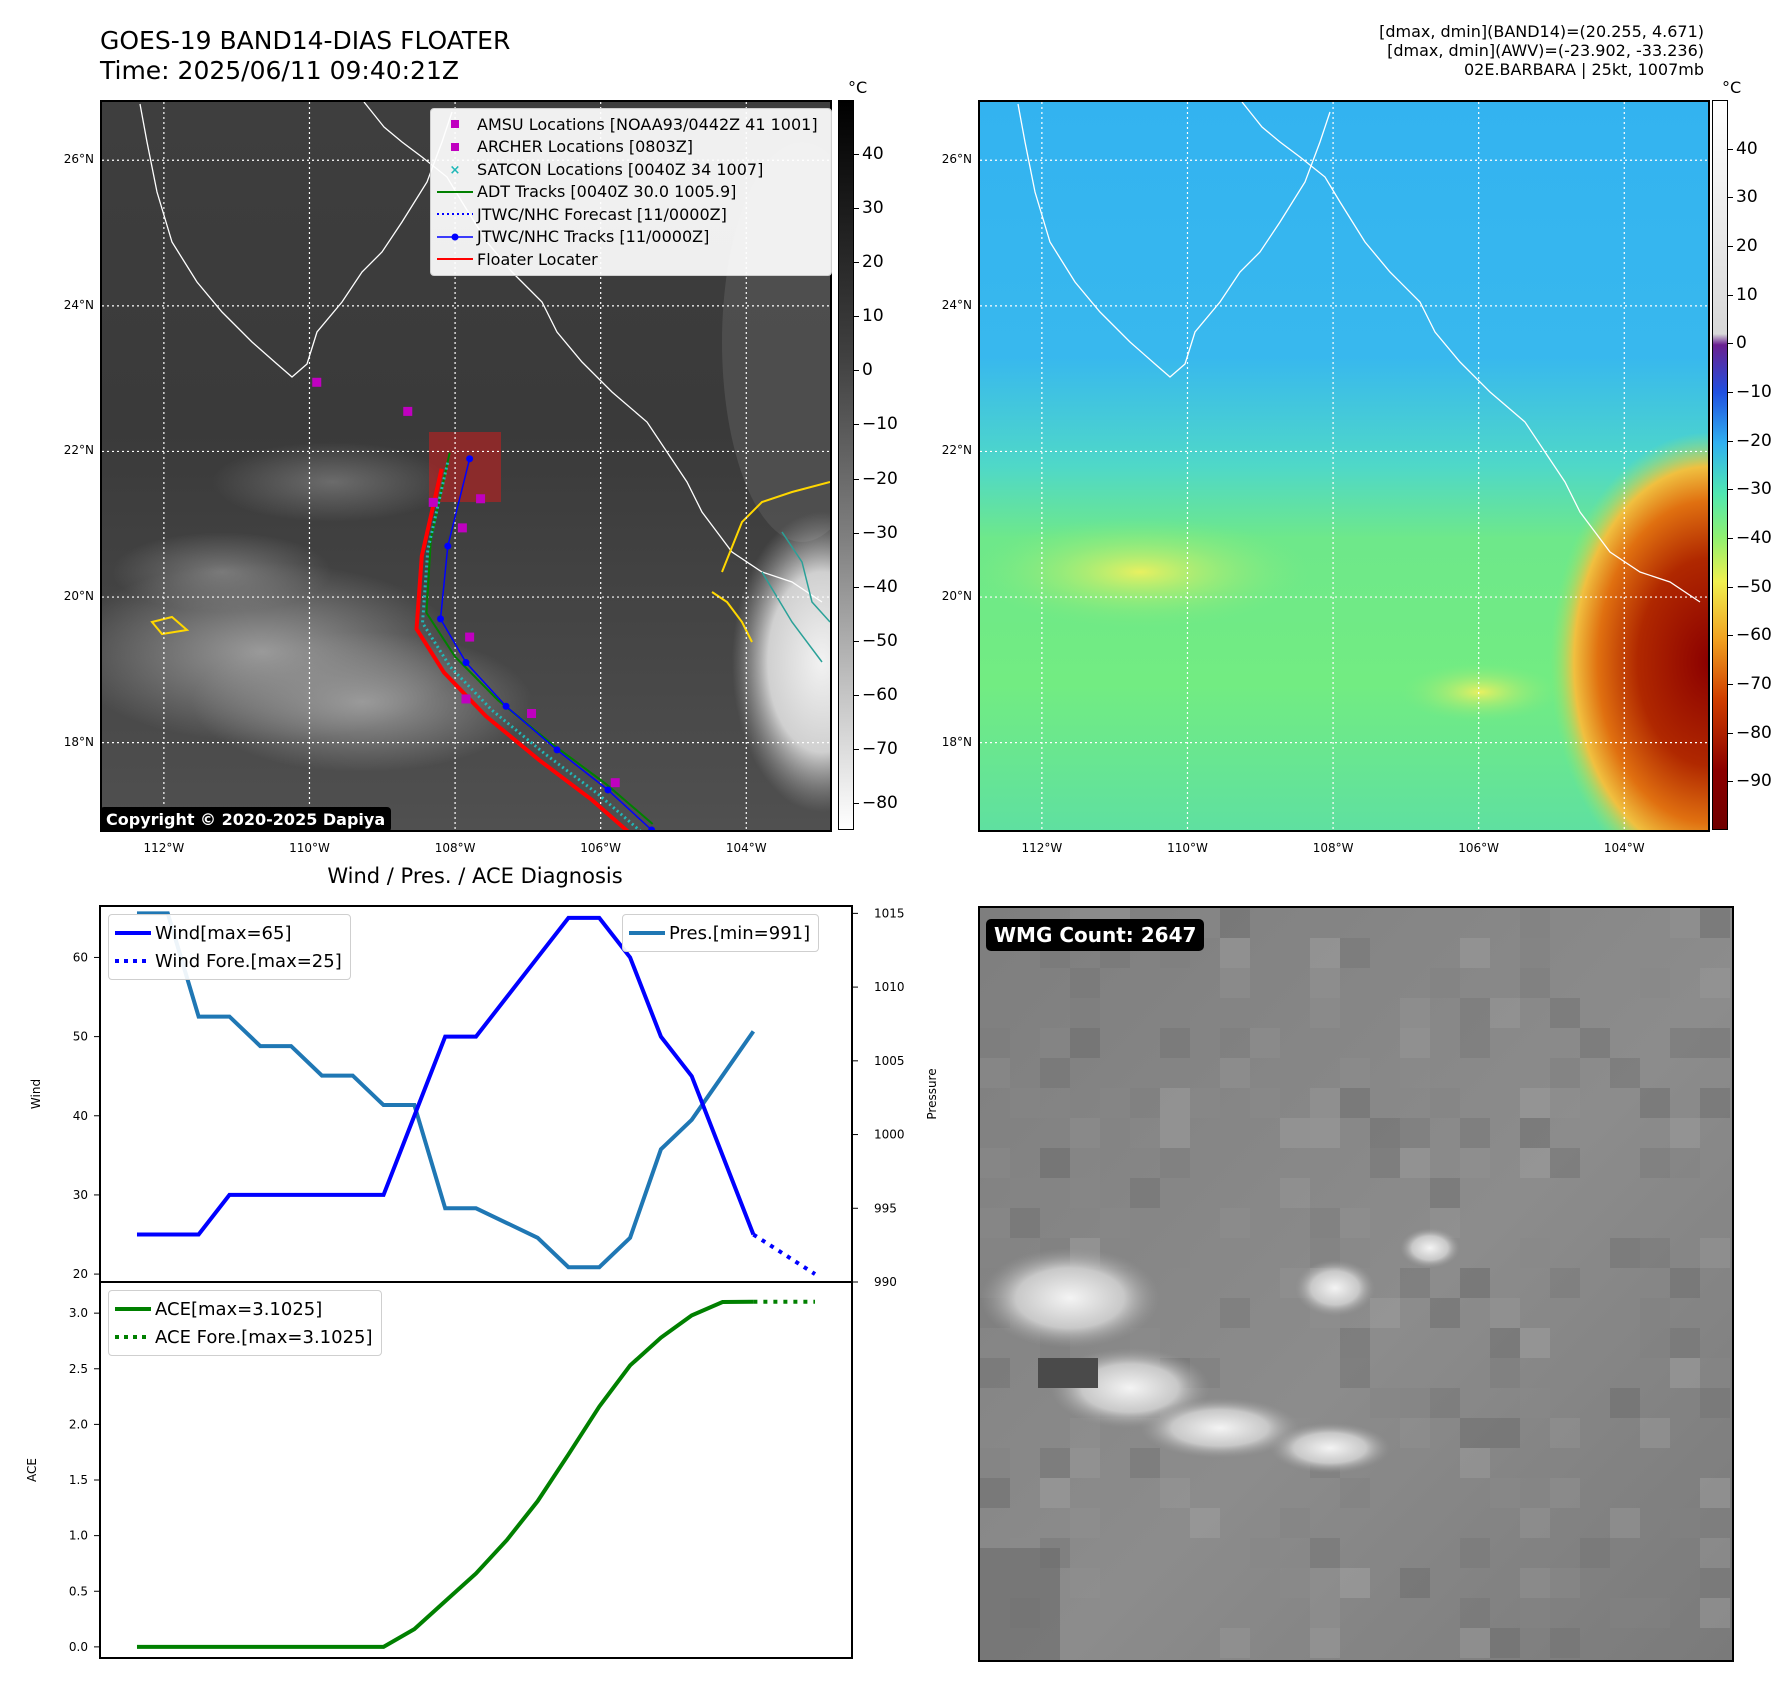 This screenshot has width=1792, height=1690. I want to click on legend-entry: ARCHER Locations [0803Z], so click(629, 147).